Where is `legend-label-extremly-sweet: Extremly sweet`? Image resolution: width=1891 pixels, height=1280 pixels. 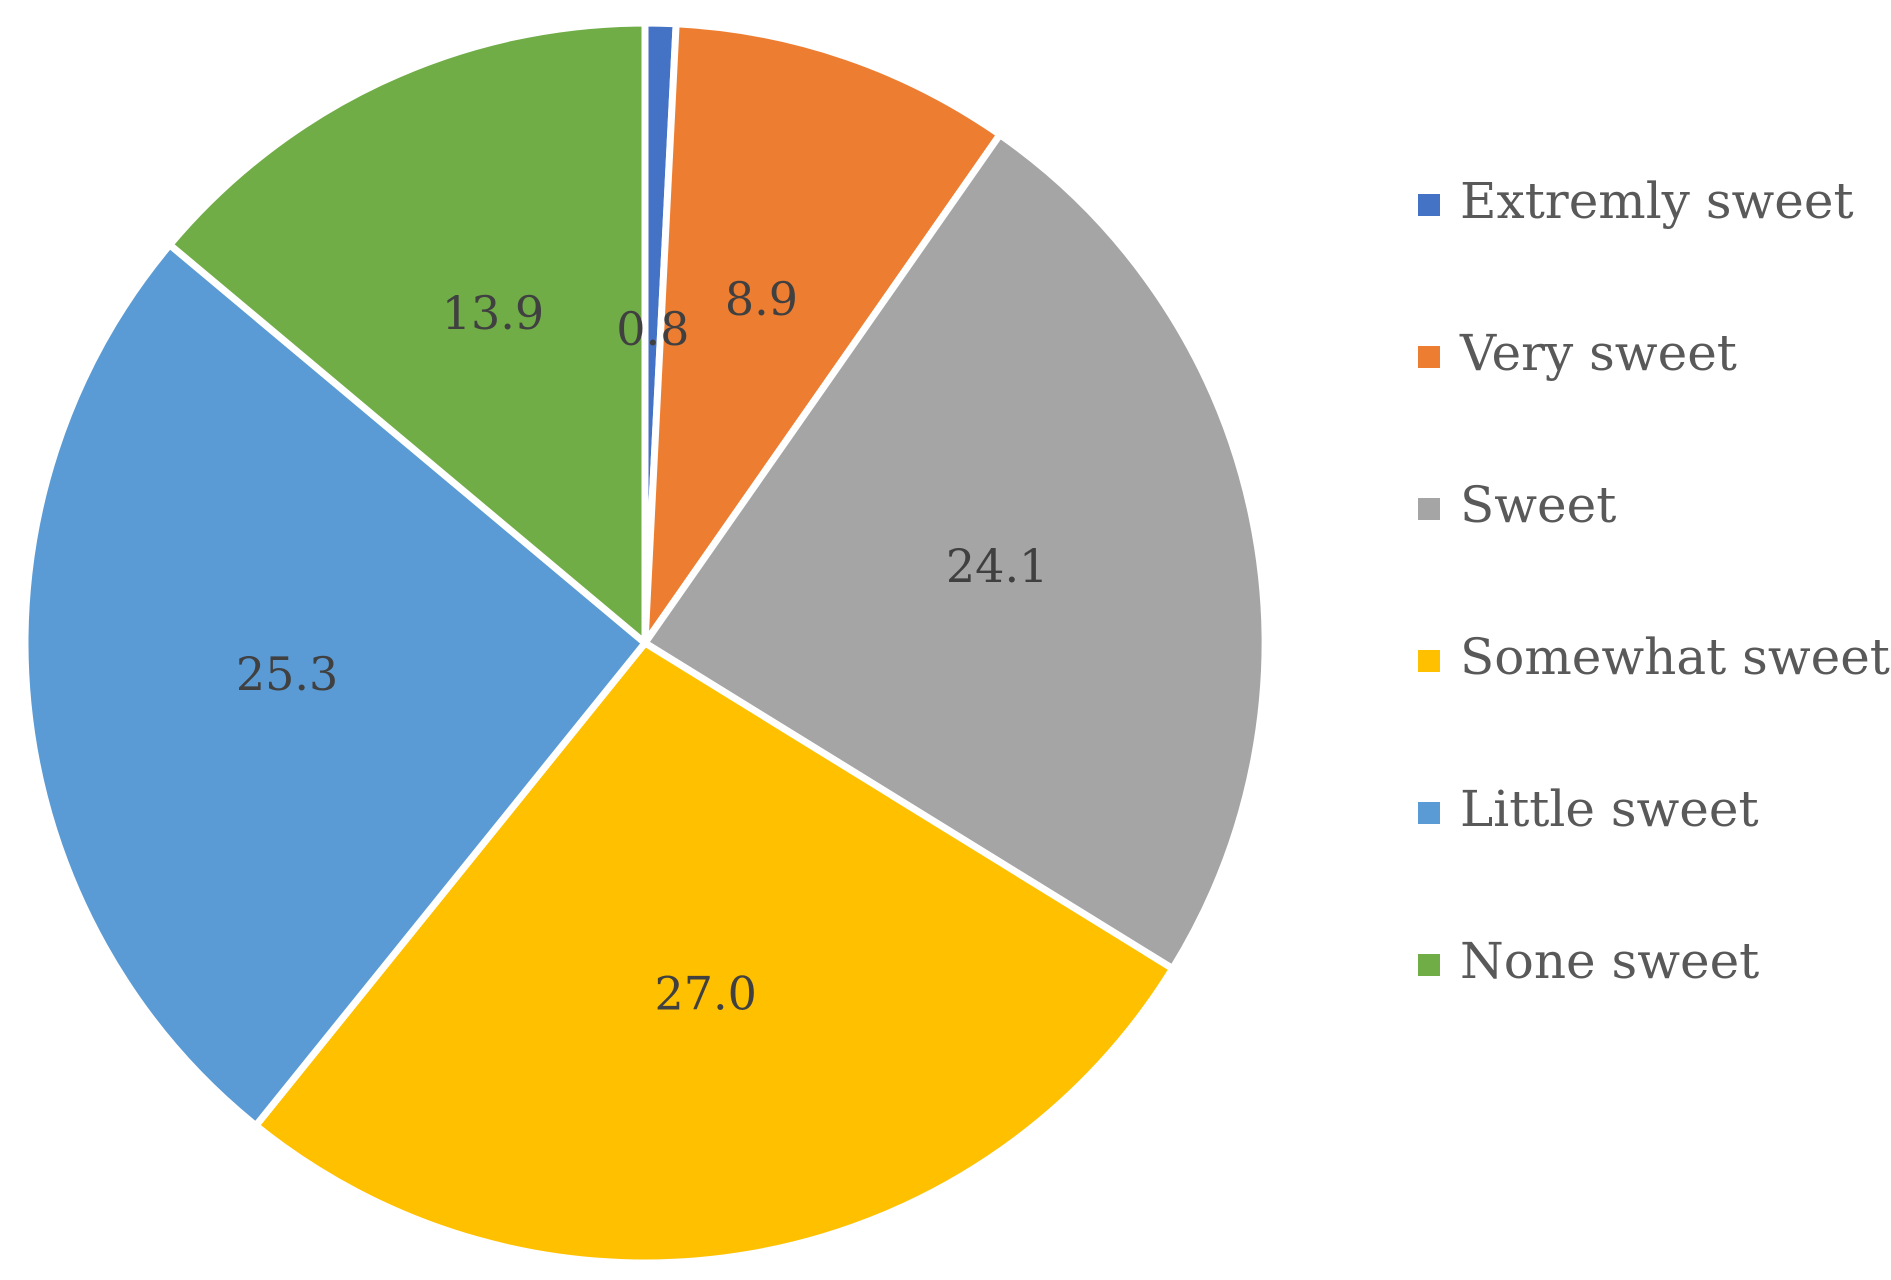
legend-label-extremly-sweet: Extremly sweet is located at coordinates (1657, 201).